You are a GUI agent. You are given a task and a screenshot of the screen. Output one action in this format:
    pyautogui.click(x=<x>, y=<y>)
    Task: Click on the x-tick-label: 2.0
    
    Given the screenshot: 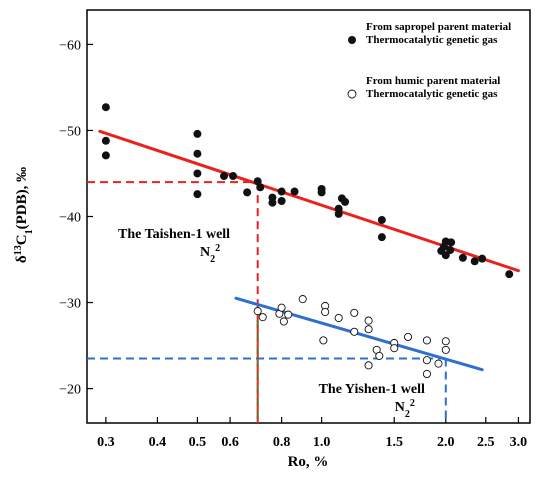 What is the action you would take?
    pyautogui.click(x=446, y=442)
    